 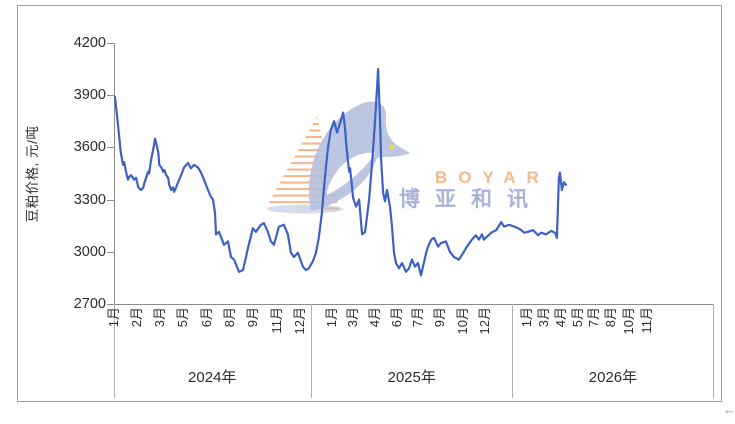 I want to click on y-axis-title: 豆粕价格, 元/吨, so click(x=32, y=174).